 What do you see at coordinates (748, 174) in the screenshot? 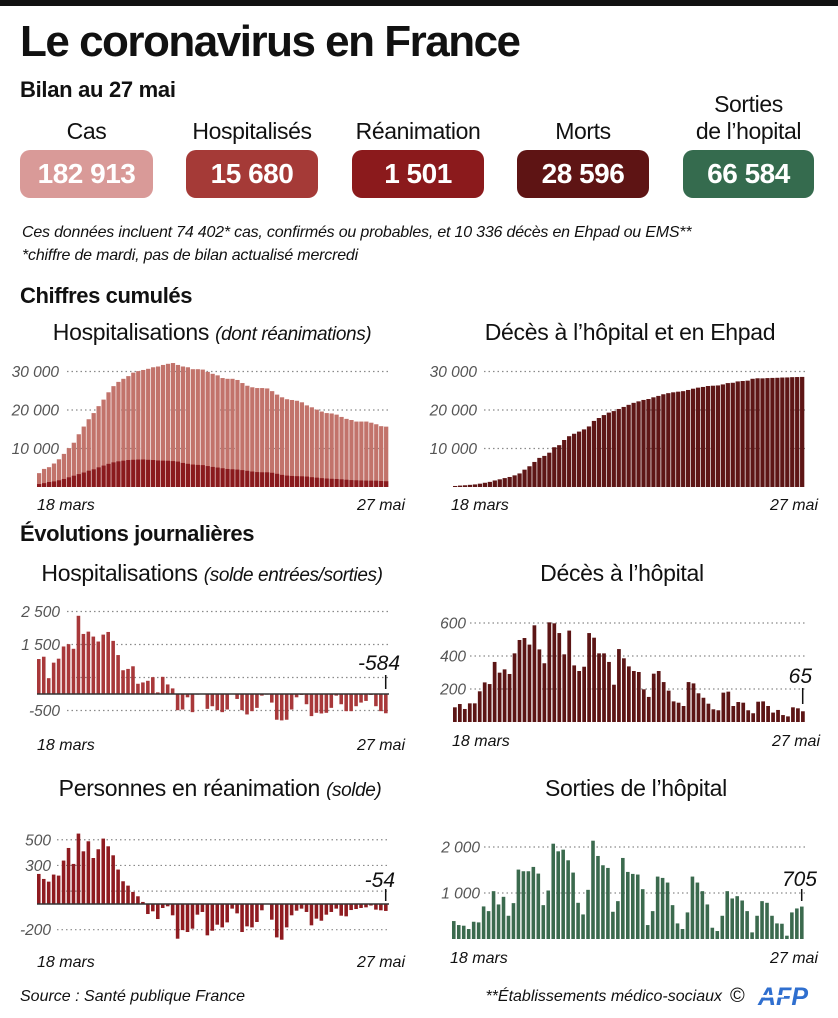
I see `stat-value-box: 66 584` at bounding box center [748, 174].